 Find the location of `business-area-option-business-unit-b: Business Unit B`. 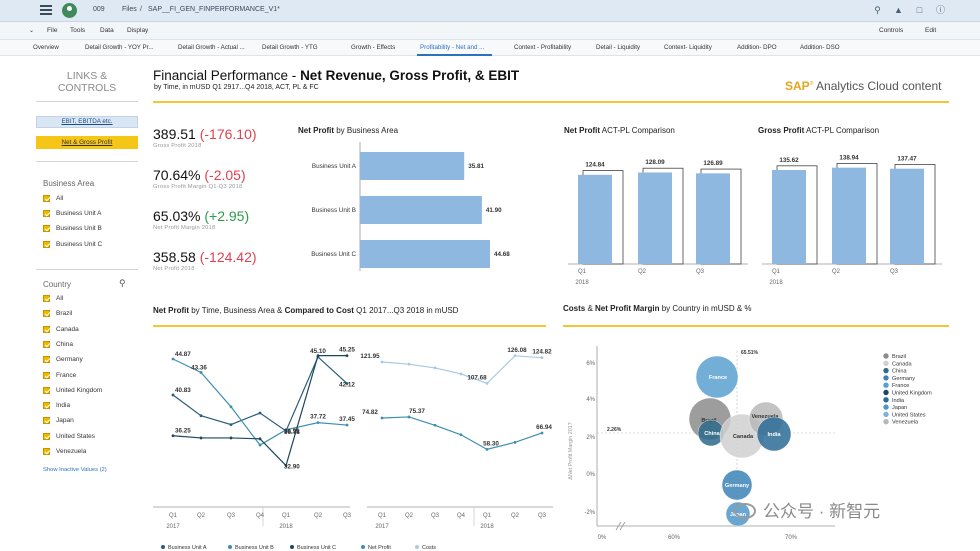

business-area-option-business-unit-b: Business Unit B is located at coordinates (72, 229).